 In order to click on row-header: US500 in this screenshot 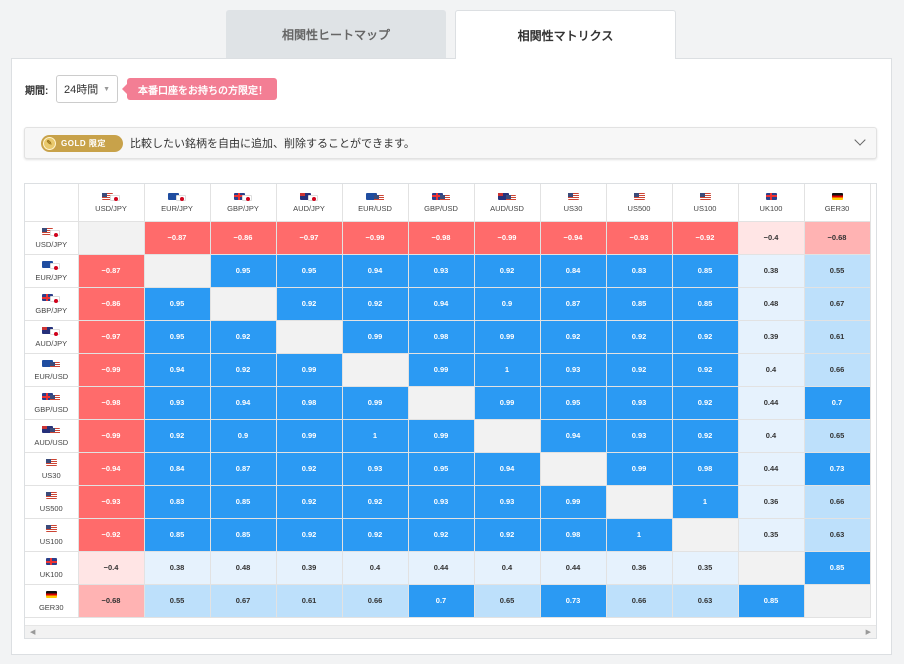, I will do `click(52, 502)`.